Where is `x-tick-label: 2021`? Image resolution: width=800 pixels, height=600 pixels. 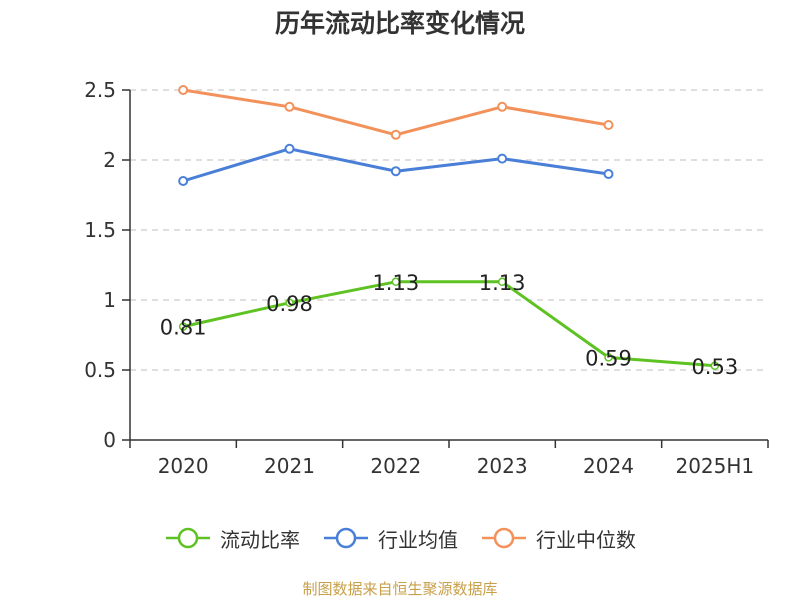 x-tick-label: 2021 is located at coordinates (289, 466).